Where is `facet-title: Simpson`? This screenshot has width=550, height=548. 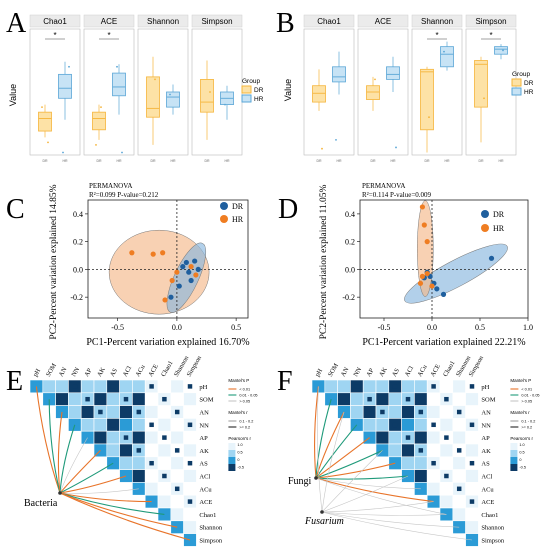
facet-title: Simpson is located at coordinates (216, 21).